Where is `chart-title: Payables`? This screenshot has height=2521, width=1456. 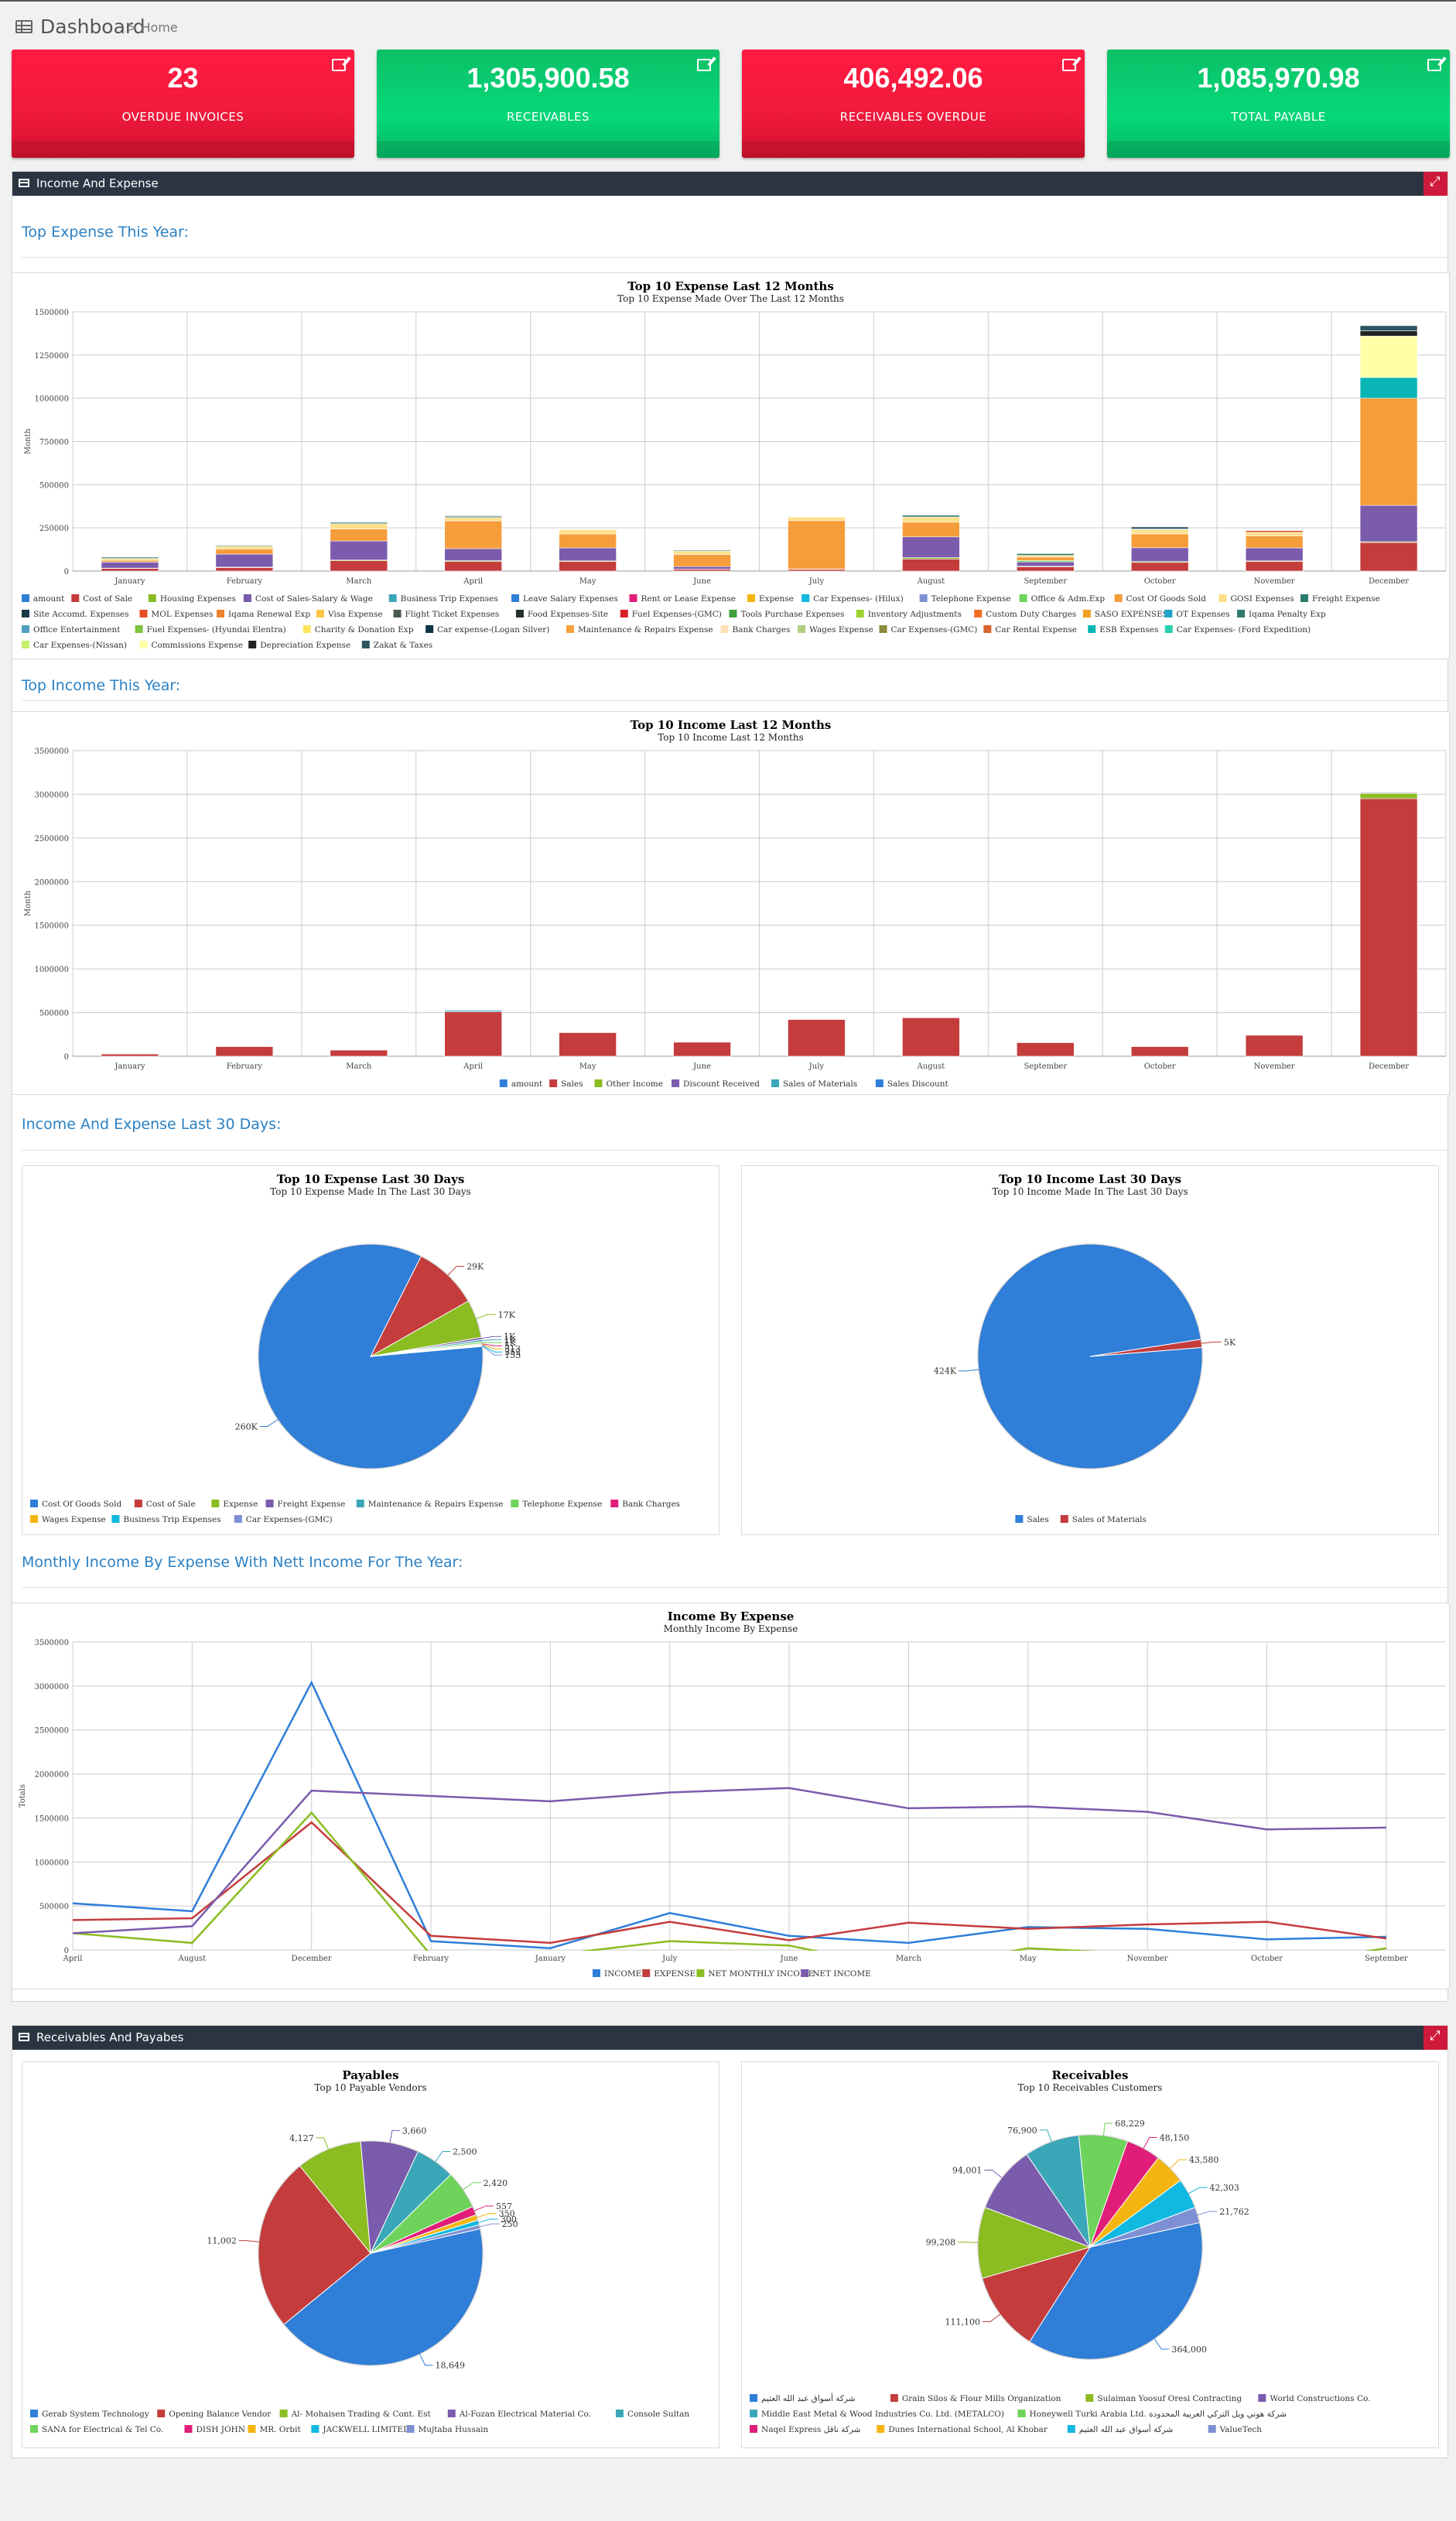 chart-title: Payables is located at coordinates (370, 2075).